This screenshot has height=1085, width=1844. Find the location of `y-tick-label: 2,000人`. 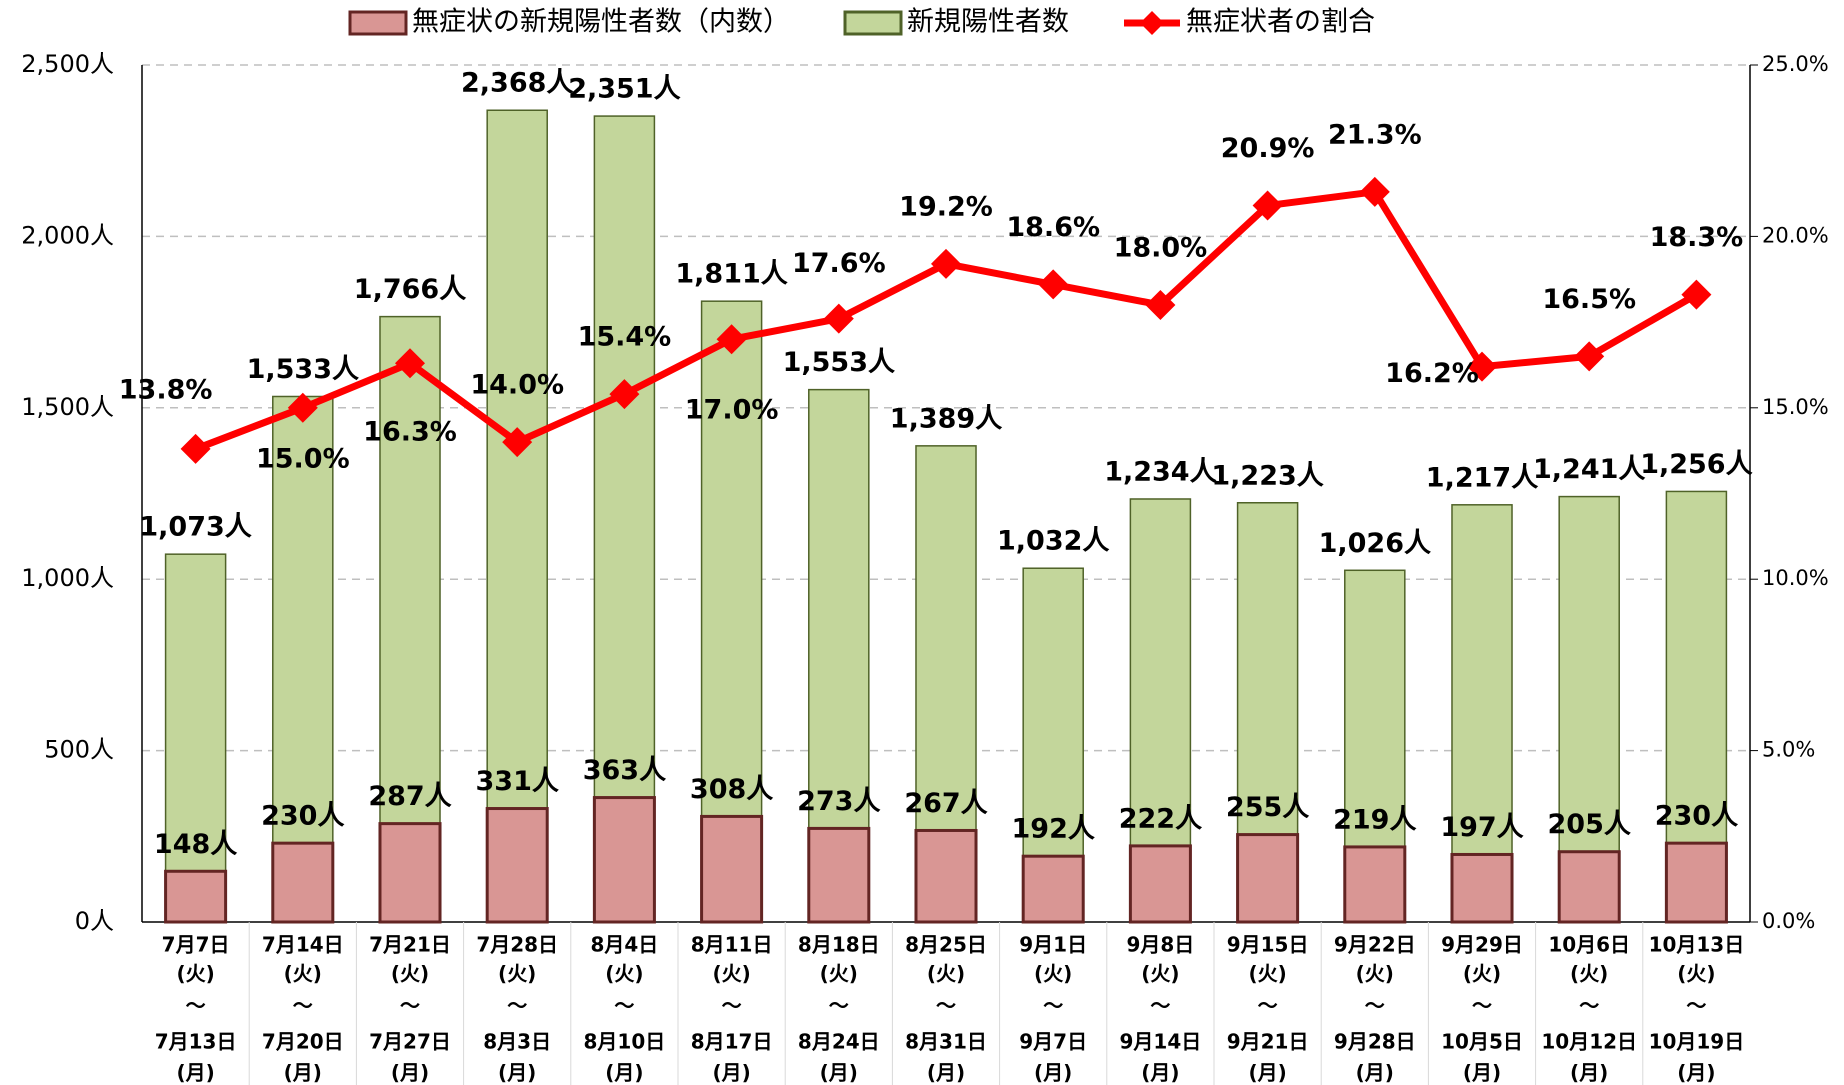

y-tick-label: 2,000人 is located at coordinates (67, 235).